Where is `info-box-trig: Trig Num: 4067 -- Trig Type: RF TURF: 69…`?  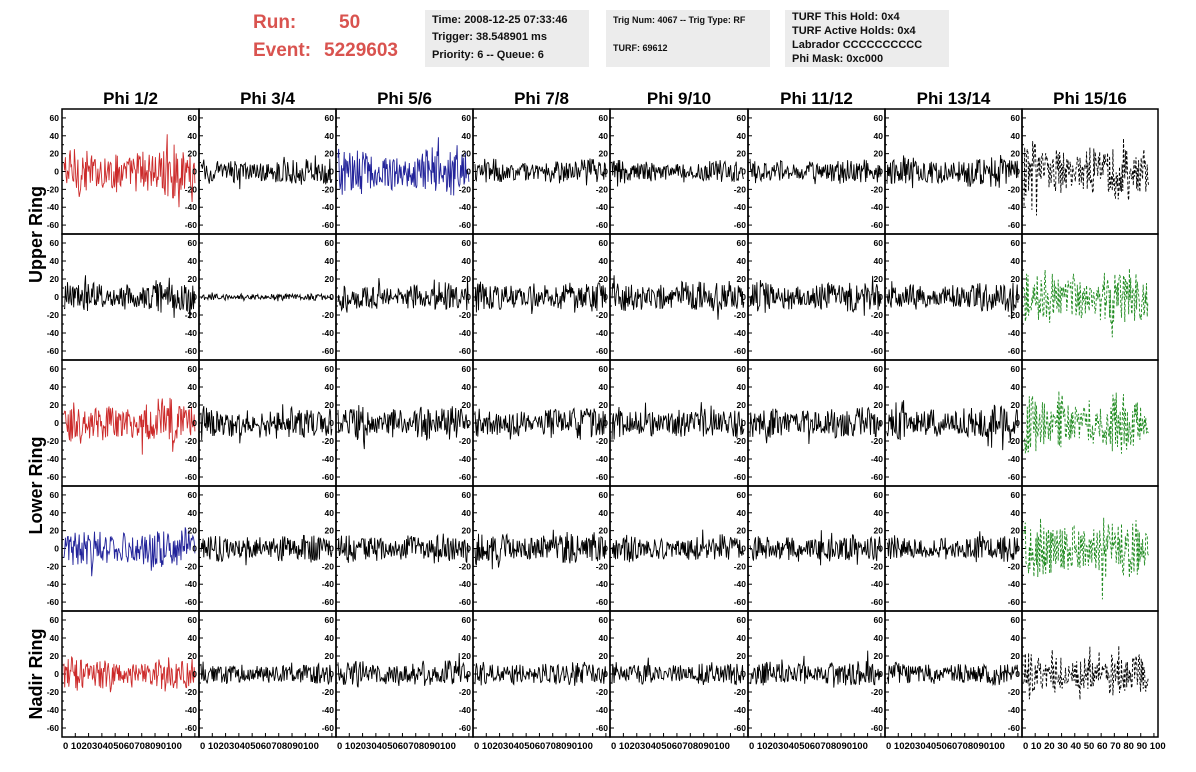
info-box-trig: Trig Num: 4067 -- Trig Type: RF TURF: 69… is located at coordinates (688, 38).